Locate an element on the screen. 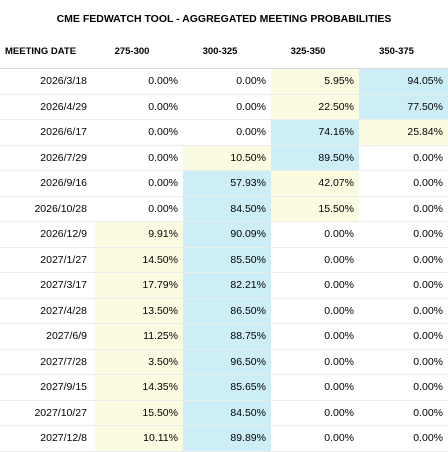 The width and height of the screenshot is (448, 452). meeting-date-cell: 2026/12/9 is located at coordinates (47, 234).